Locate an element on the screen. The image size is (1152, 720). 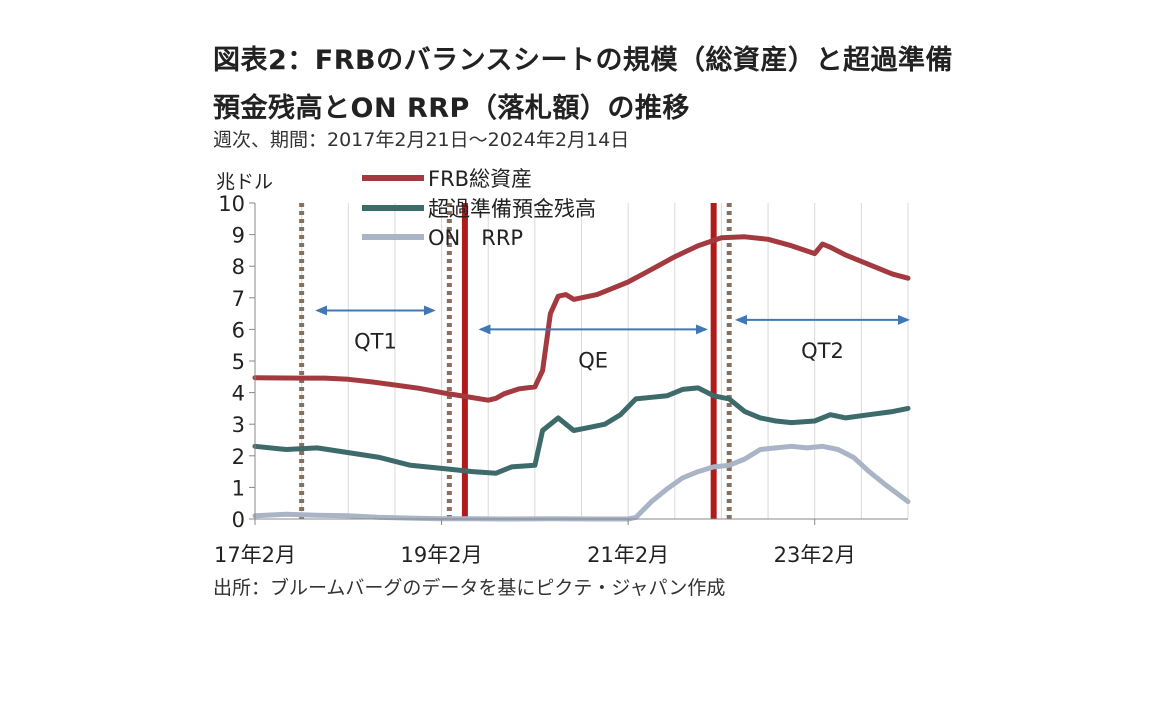
chart-subtitle: 週次、期間：2017年2月21日～2024年2月14日 is located at coordinates (421, 140).